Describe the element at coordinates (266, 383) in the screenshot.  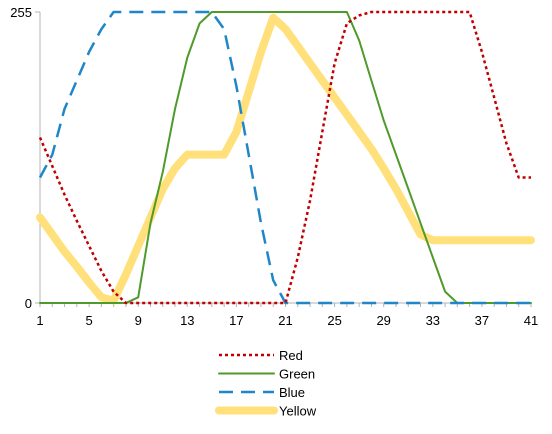
I see `legend: Red Green Blue Yellow` at that location.